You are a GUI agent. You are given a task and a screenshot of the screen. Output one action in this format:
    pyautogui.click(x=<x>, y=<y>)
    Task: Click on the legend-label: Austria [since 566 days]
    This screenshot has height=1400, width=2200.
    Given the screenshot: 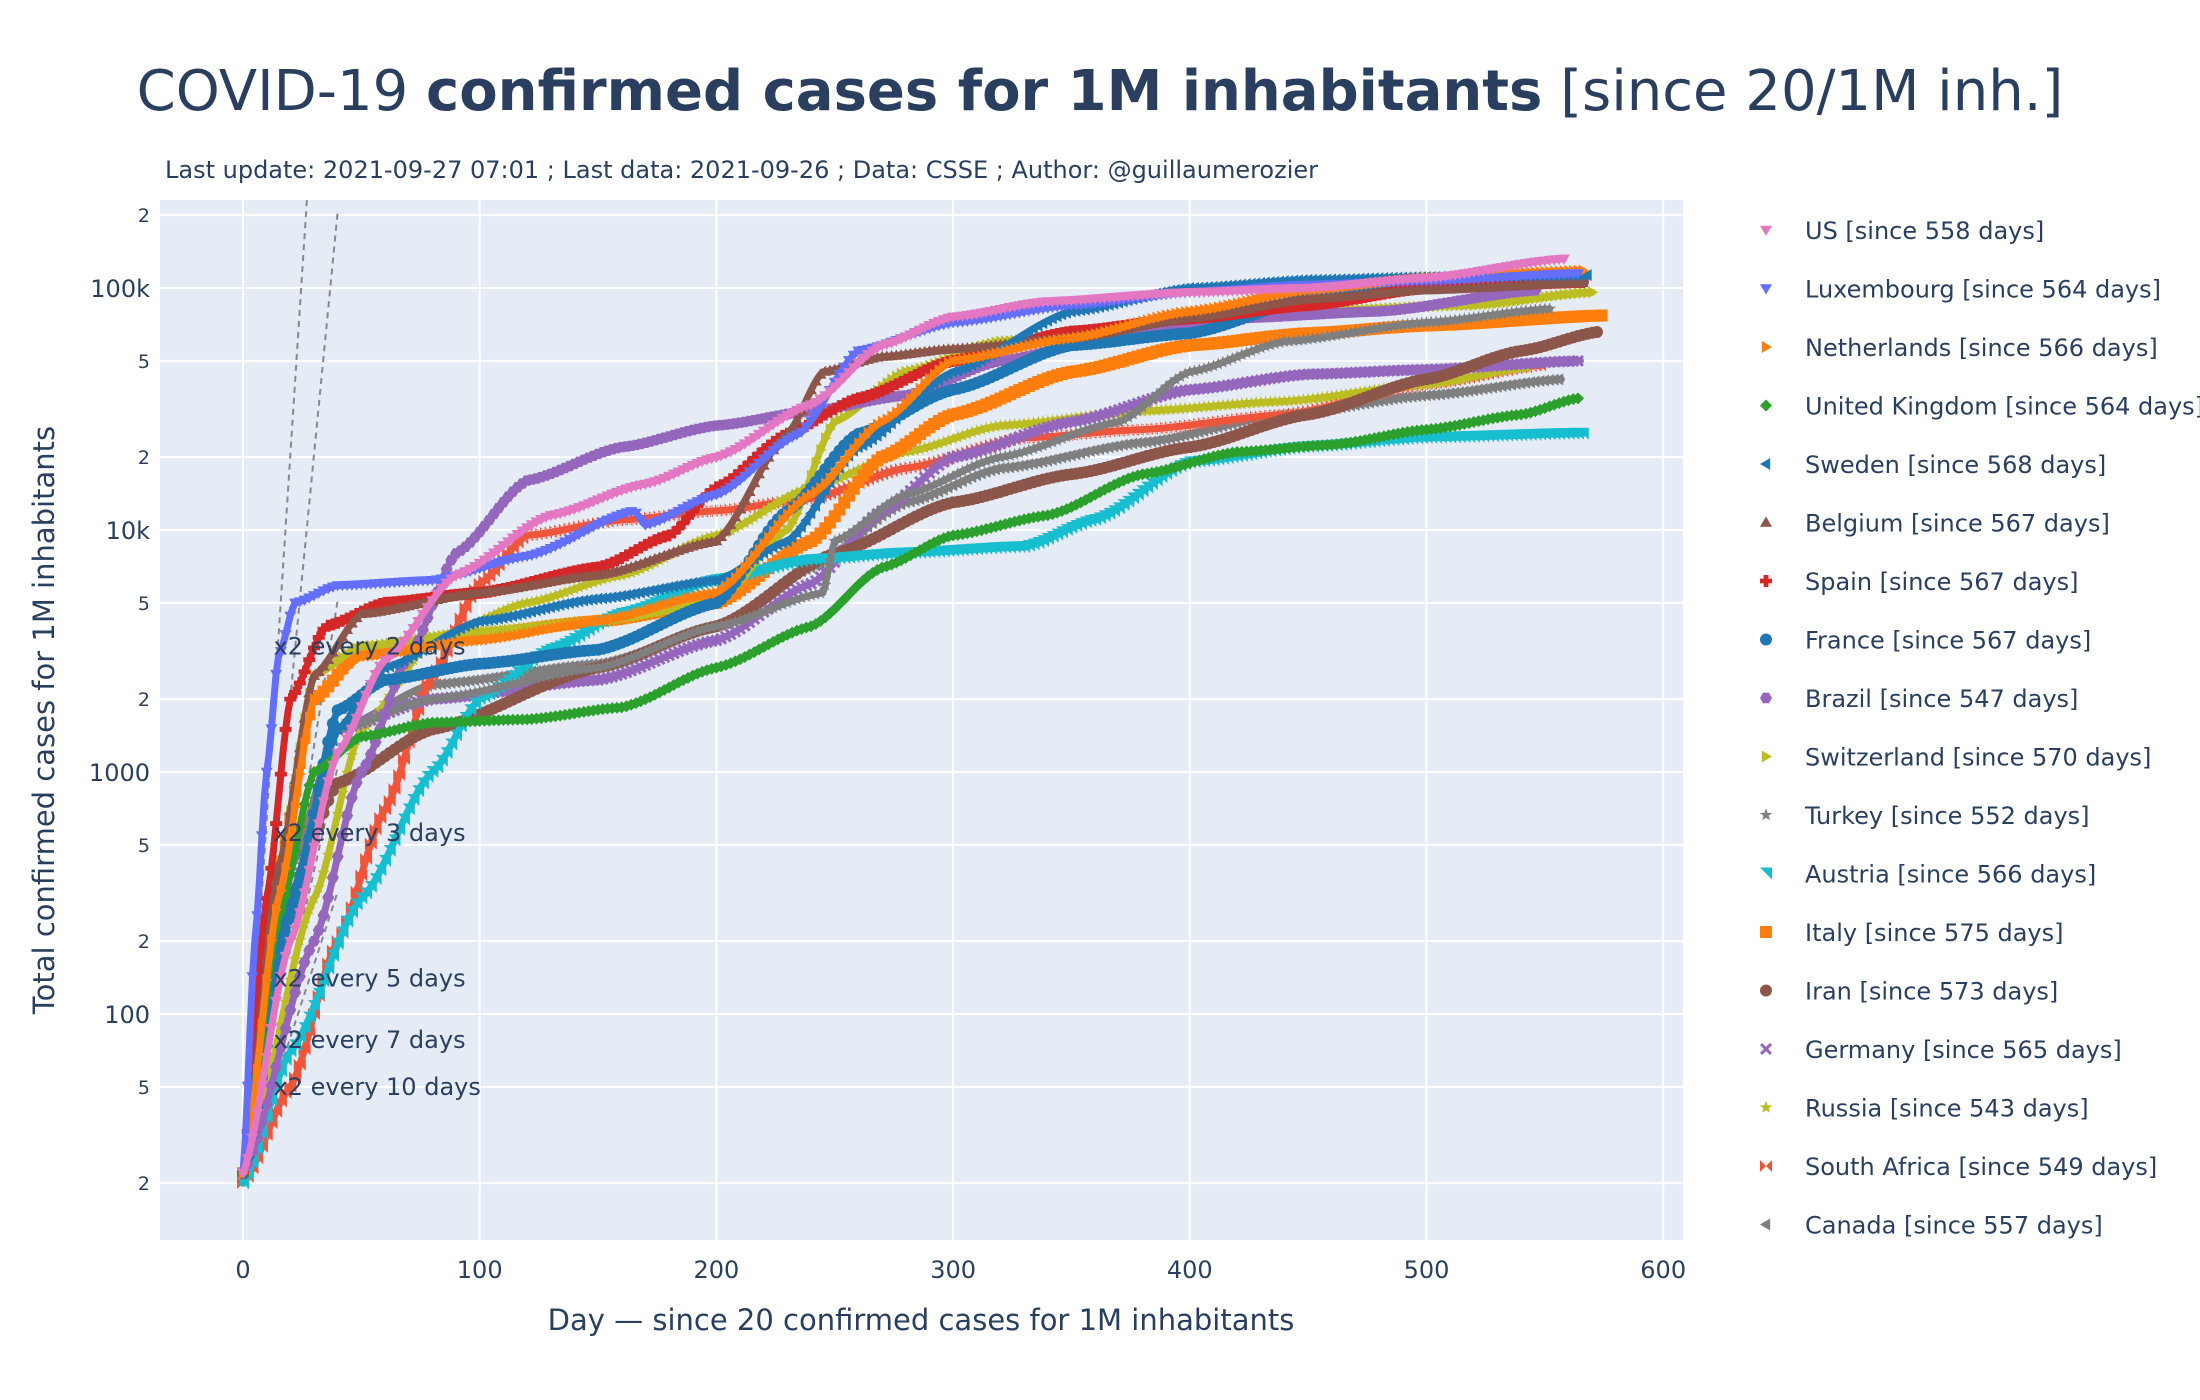 What is the action you would take?
    pyautogui.click(x=1950, y=875)
    